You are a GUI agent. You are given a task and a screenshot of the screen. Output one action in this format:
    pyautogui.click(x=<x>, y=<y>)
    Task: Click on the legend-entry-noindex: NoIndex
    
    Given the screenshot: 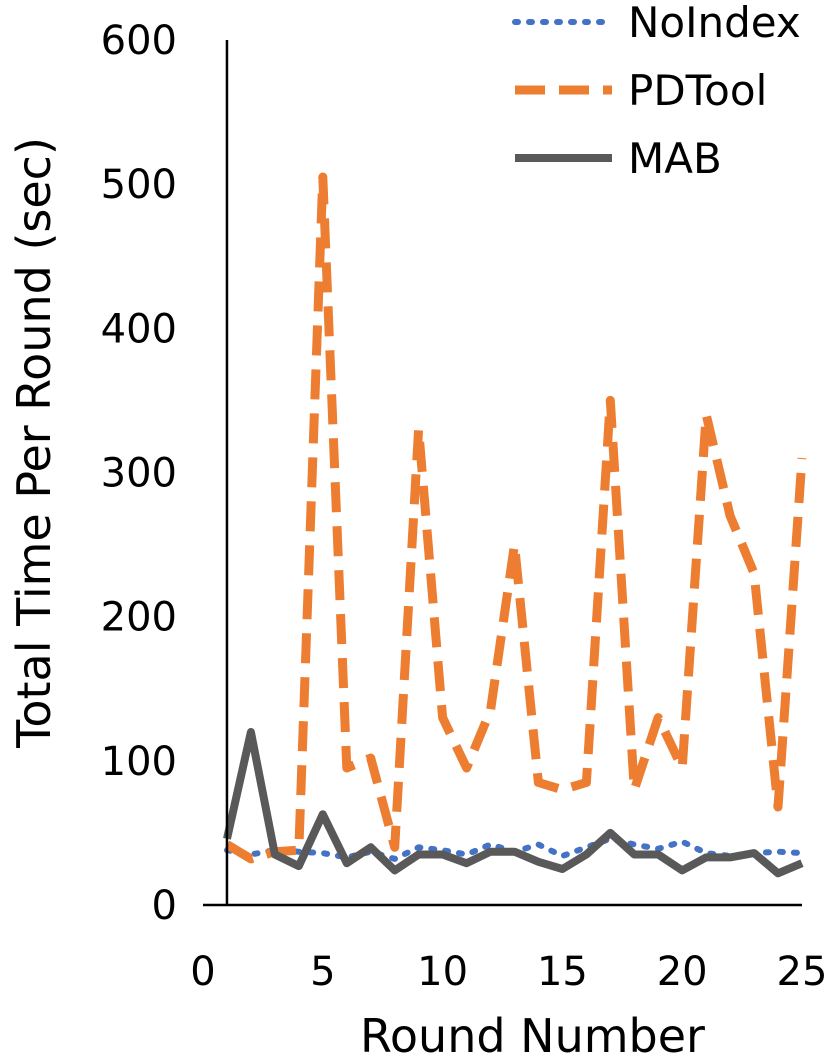 What is the action you would take?
    pyautogui.click(x=656, y=23)
    